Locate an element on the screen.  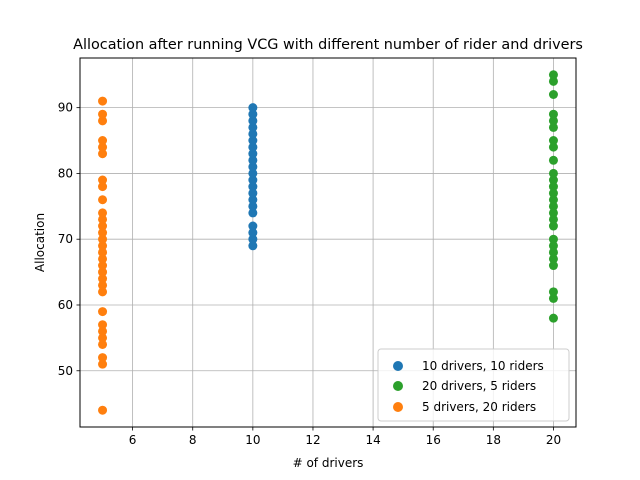
y-axis-label: Allocation is located at coordinates (40, 242).